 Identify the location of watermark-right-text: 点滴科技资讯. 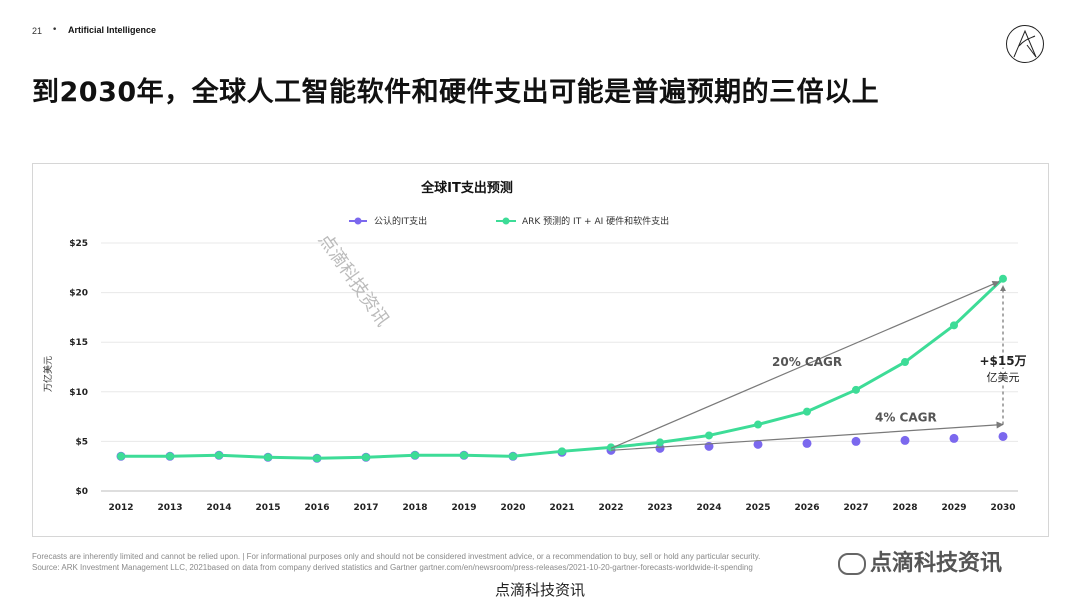
(936, 563).